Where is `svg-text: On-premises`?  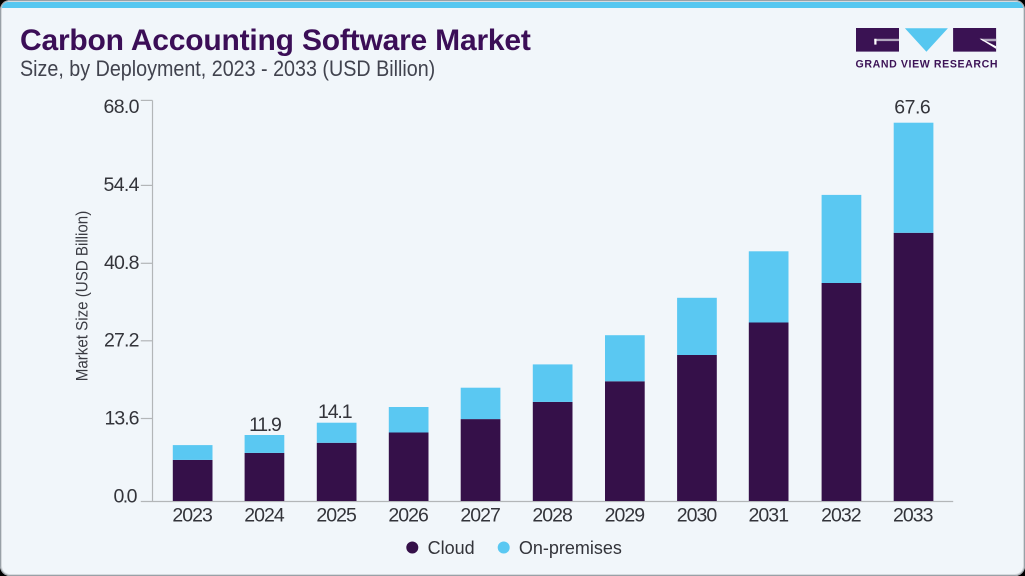
svg-text: On-premises is located at coordinates (570, 548).